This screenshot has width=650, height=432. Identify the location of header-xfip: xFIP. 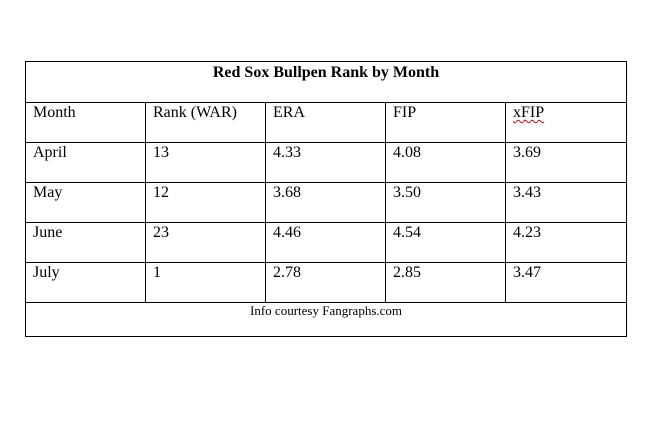
(566, 122).